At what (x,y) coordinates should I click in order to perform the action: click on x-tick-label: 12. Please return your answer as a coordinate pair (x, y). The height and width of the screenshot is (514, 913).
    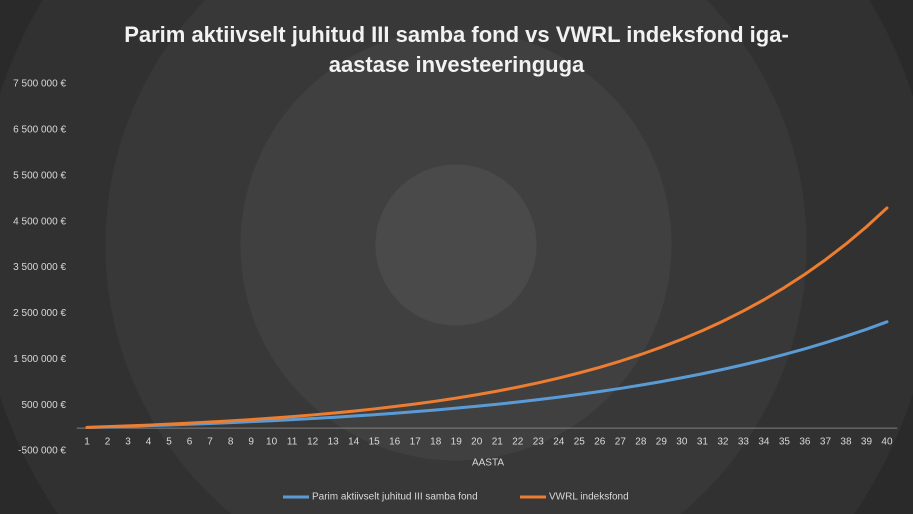
    Looking at the image, I should click on (313, 442).